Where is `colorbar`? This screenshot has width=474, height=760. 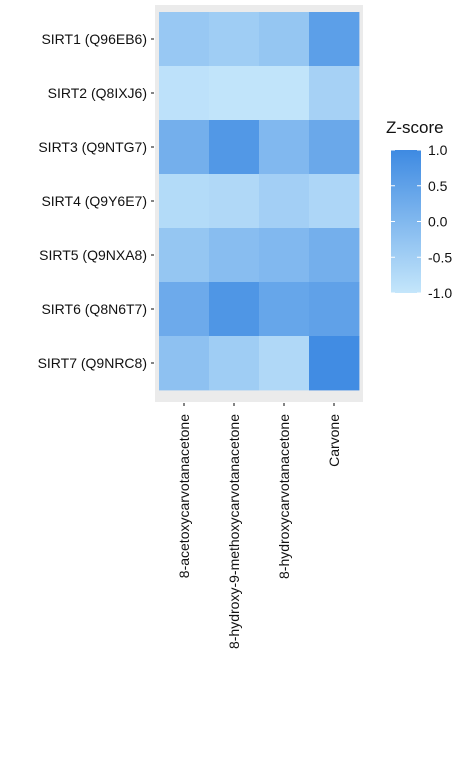 colorbar is located at coordinates (406, 221).